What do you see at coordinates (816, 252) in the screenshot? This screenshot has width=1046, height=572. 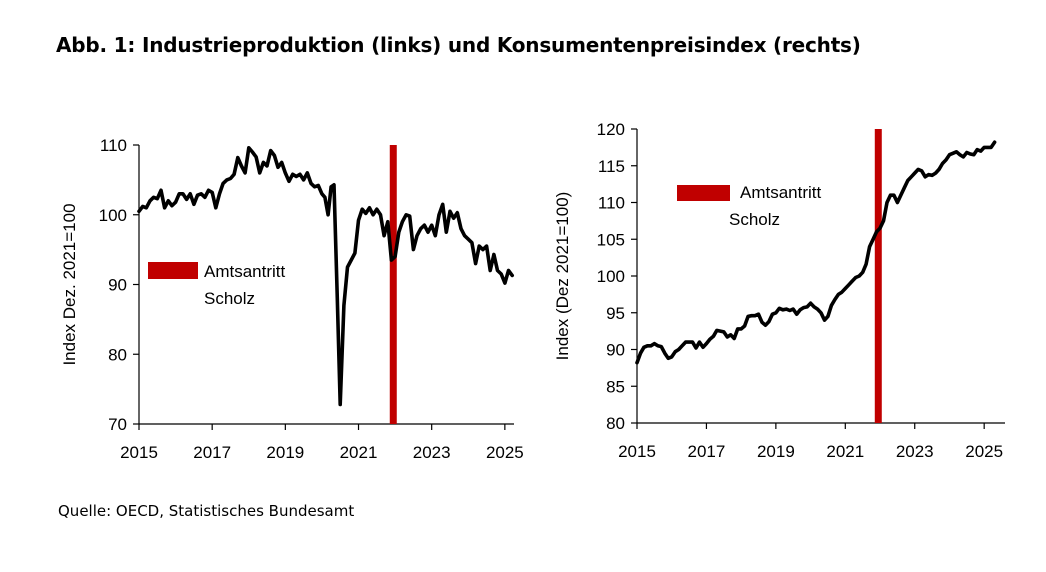 I see `series-line` at bounding box center [816, 252].